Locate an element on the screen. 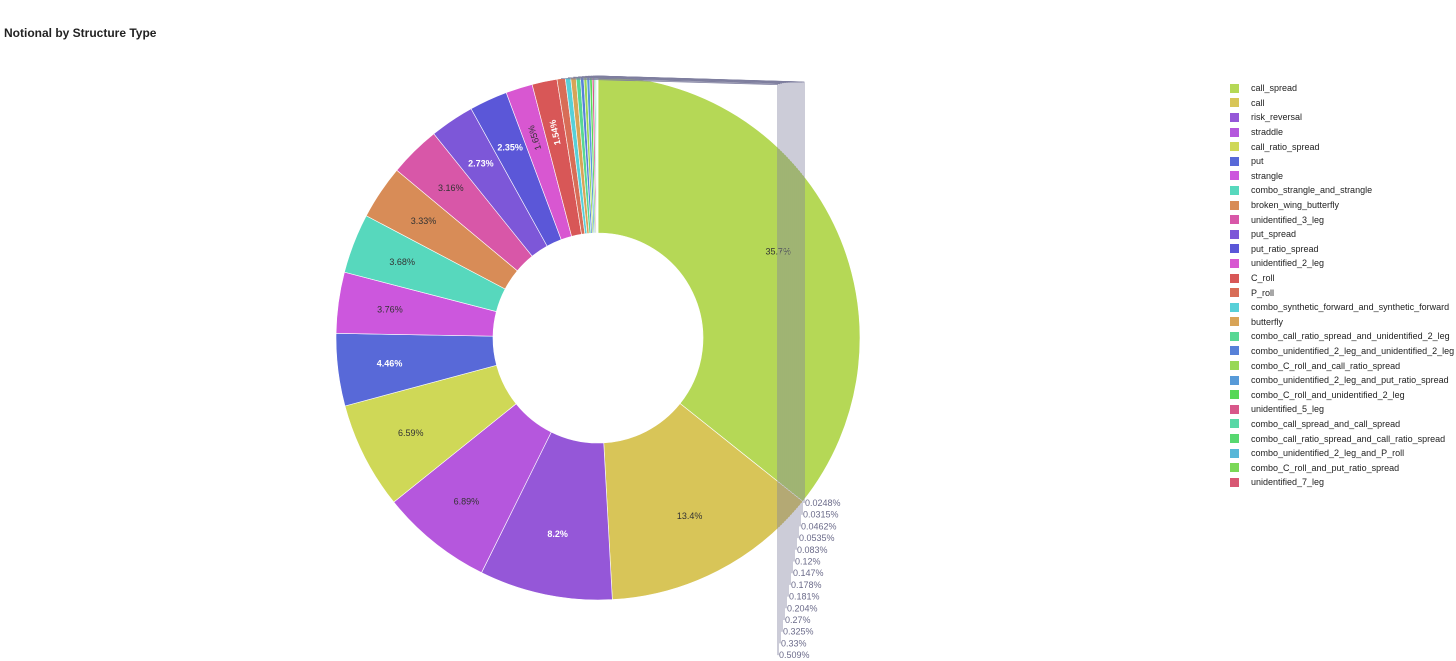 Image resolution: width=1456 pixels, height=661 pixels. legend-item-unidentified_7_leg: unidentified_7_leg is located at coordinates (1343, 482).